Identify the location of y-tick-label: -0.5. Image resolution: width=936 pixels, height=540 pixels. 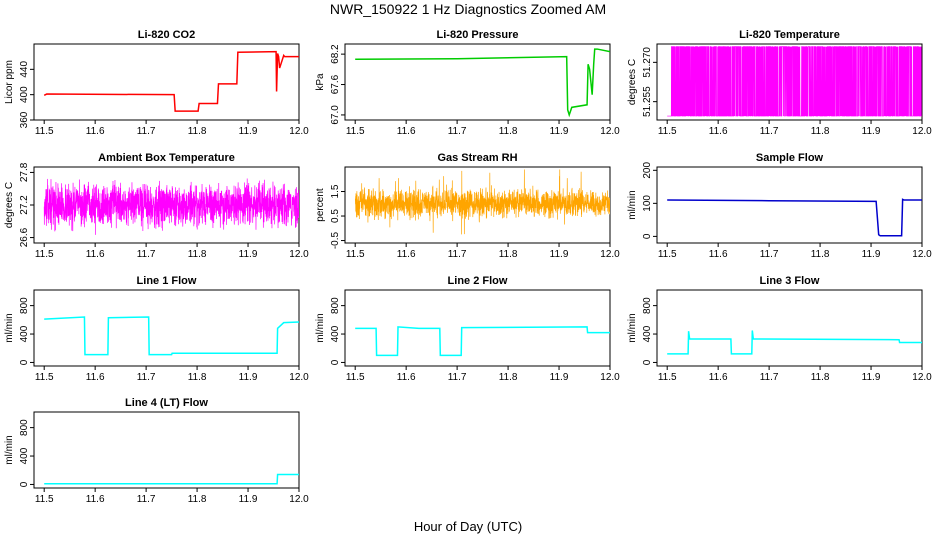
(335, 240).